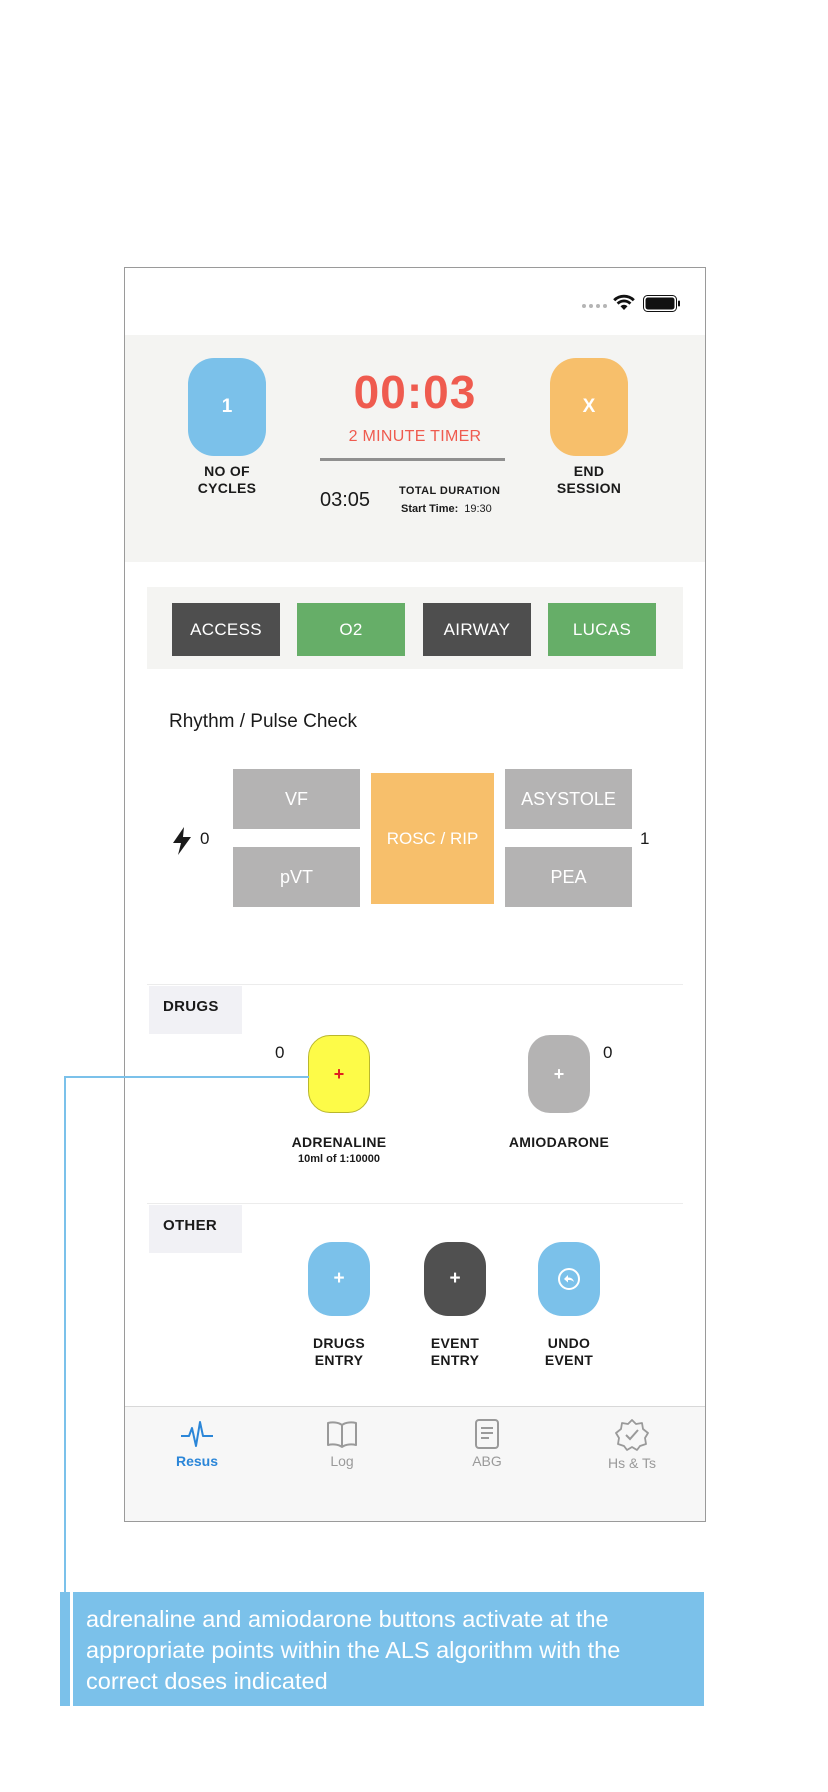  I want to click on pea-button: PEA, so click(568, 877).